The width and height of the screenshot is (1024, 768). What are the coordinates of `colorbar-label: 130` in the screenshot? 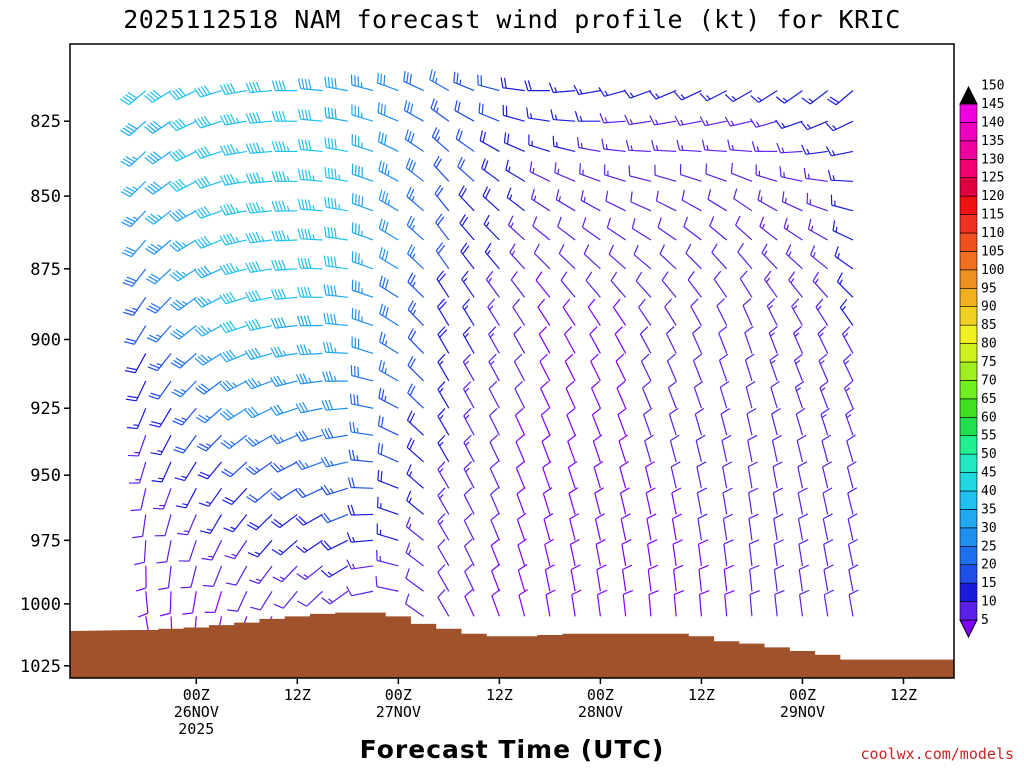 It's located at (992, 159).